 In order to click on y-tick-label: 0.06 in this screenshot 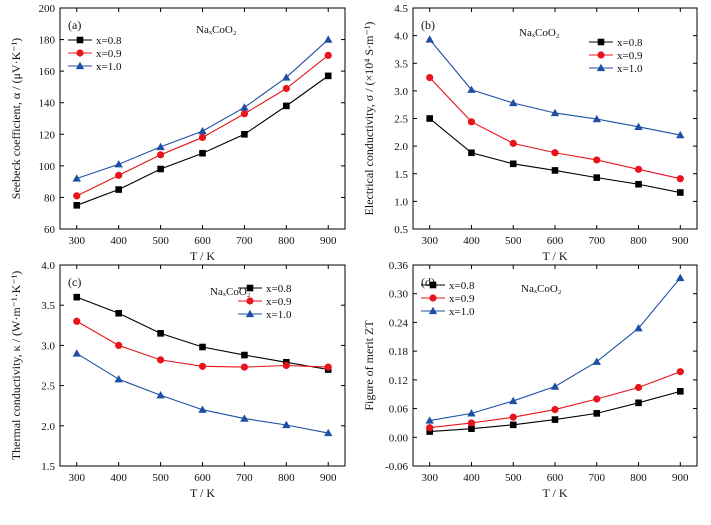, I will do `click(399, 410)`.